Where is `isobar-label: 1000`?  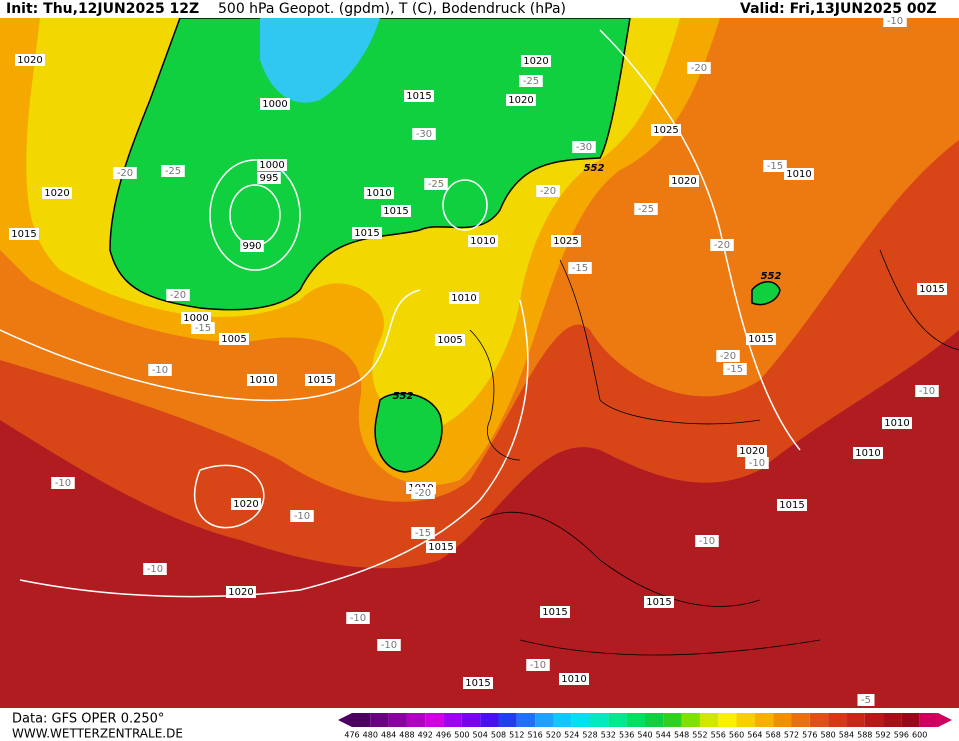 isobar-label: 1000 is located at coordinates (195, 318).